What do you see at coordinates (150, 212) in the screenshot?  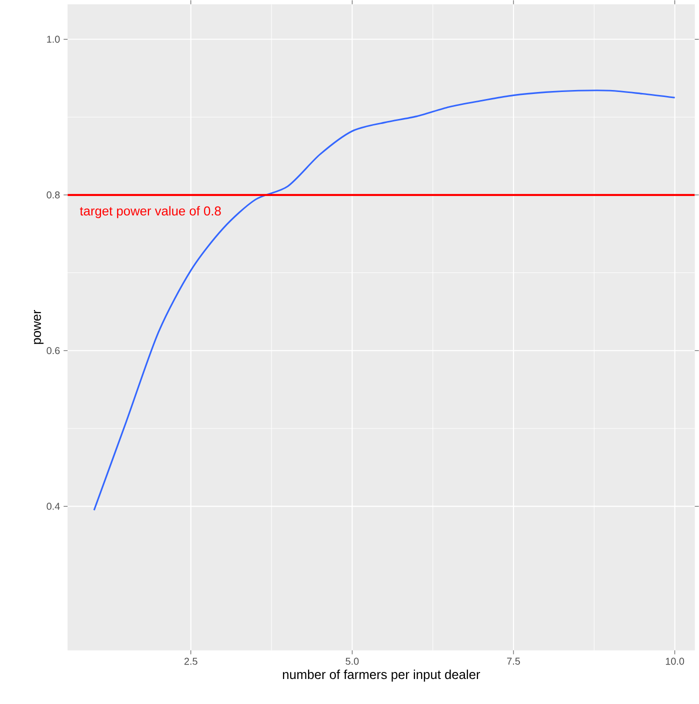 I see `ref-line-label: target power value of 0.8` at bounding box center [150, 212].